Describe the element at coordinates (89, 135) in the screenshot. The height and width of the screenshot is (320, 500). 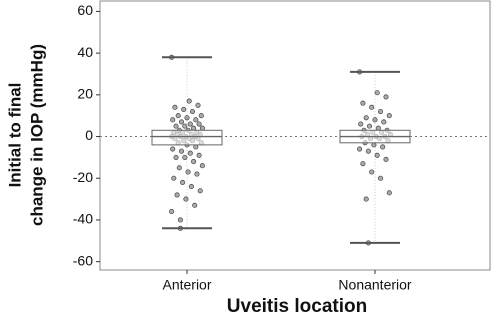
I see `y-tick-label: 0` at that location.